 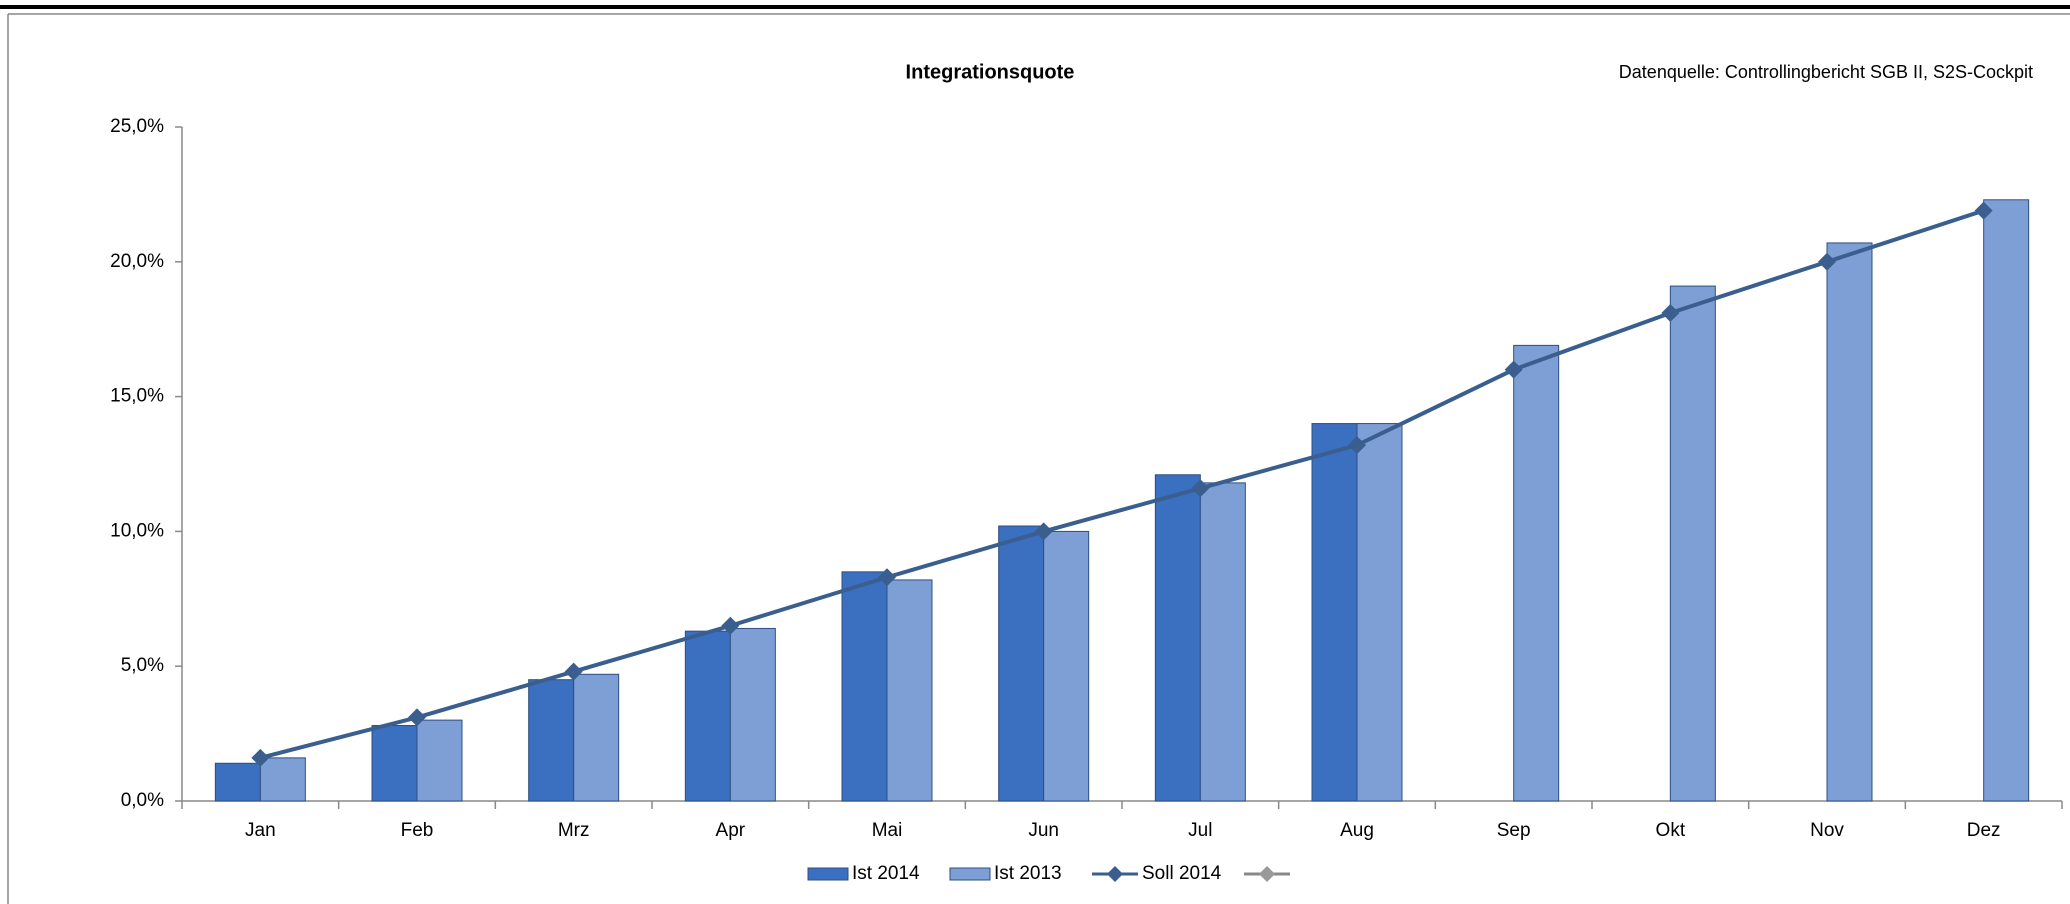 I want to click on chart-title: Integrationsquote, so click(x=990, y=72).